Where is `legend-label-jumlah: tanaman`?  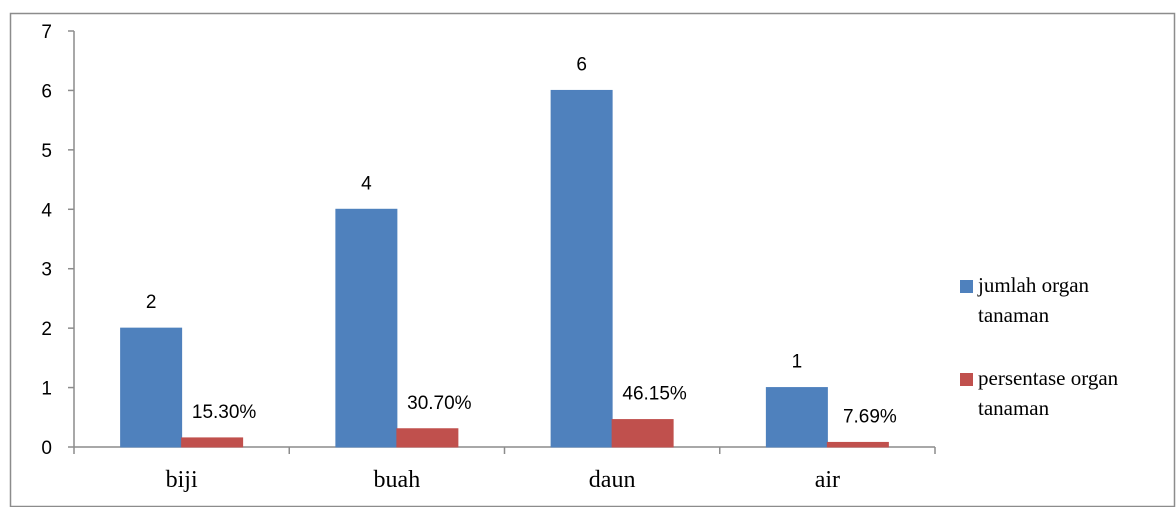 legend-label-jumlah: tanaman is located at coordinates (1014, 315).